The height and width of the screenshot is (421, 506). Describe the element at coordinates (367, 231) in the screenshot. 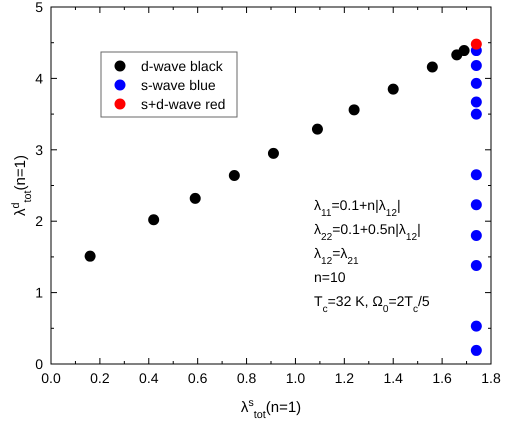

I see `annotation: λ$_{22}$=0.1+0.5n|λ$_{12}$|` at that location.